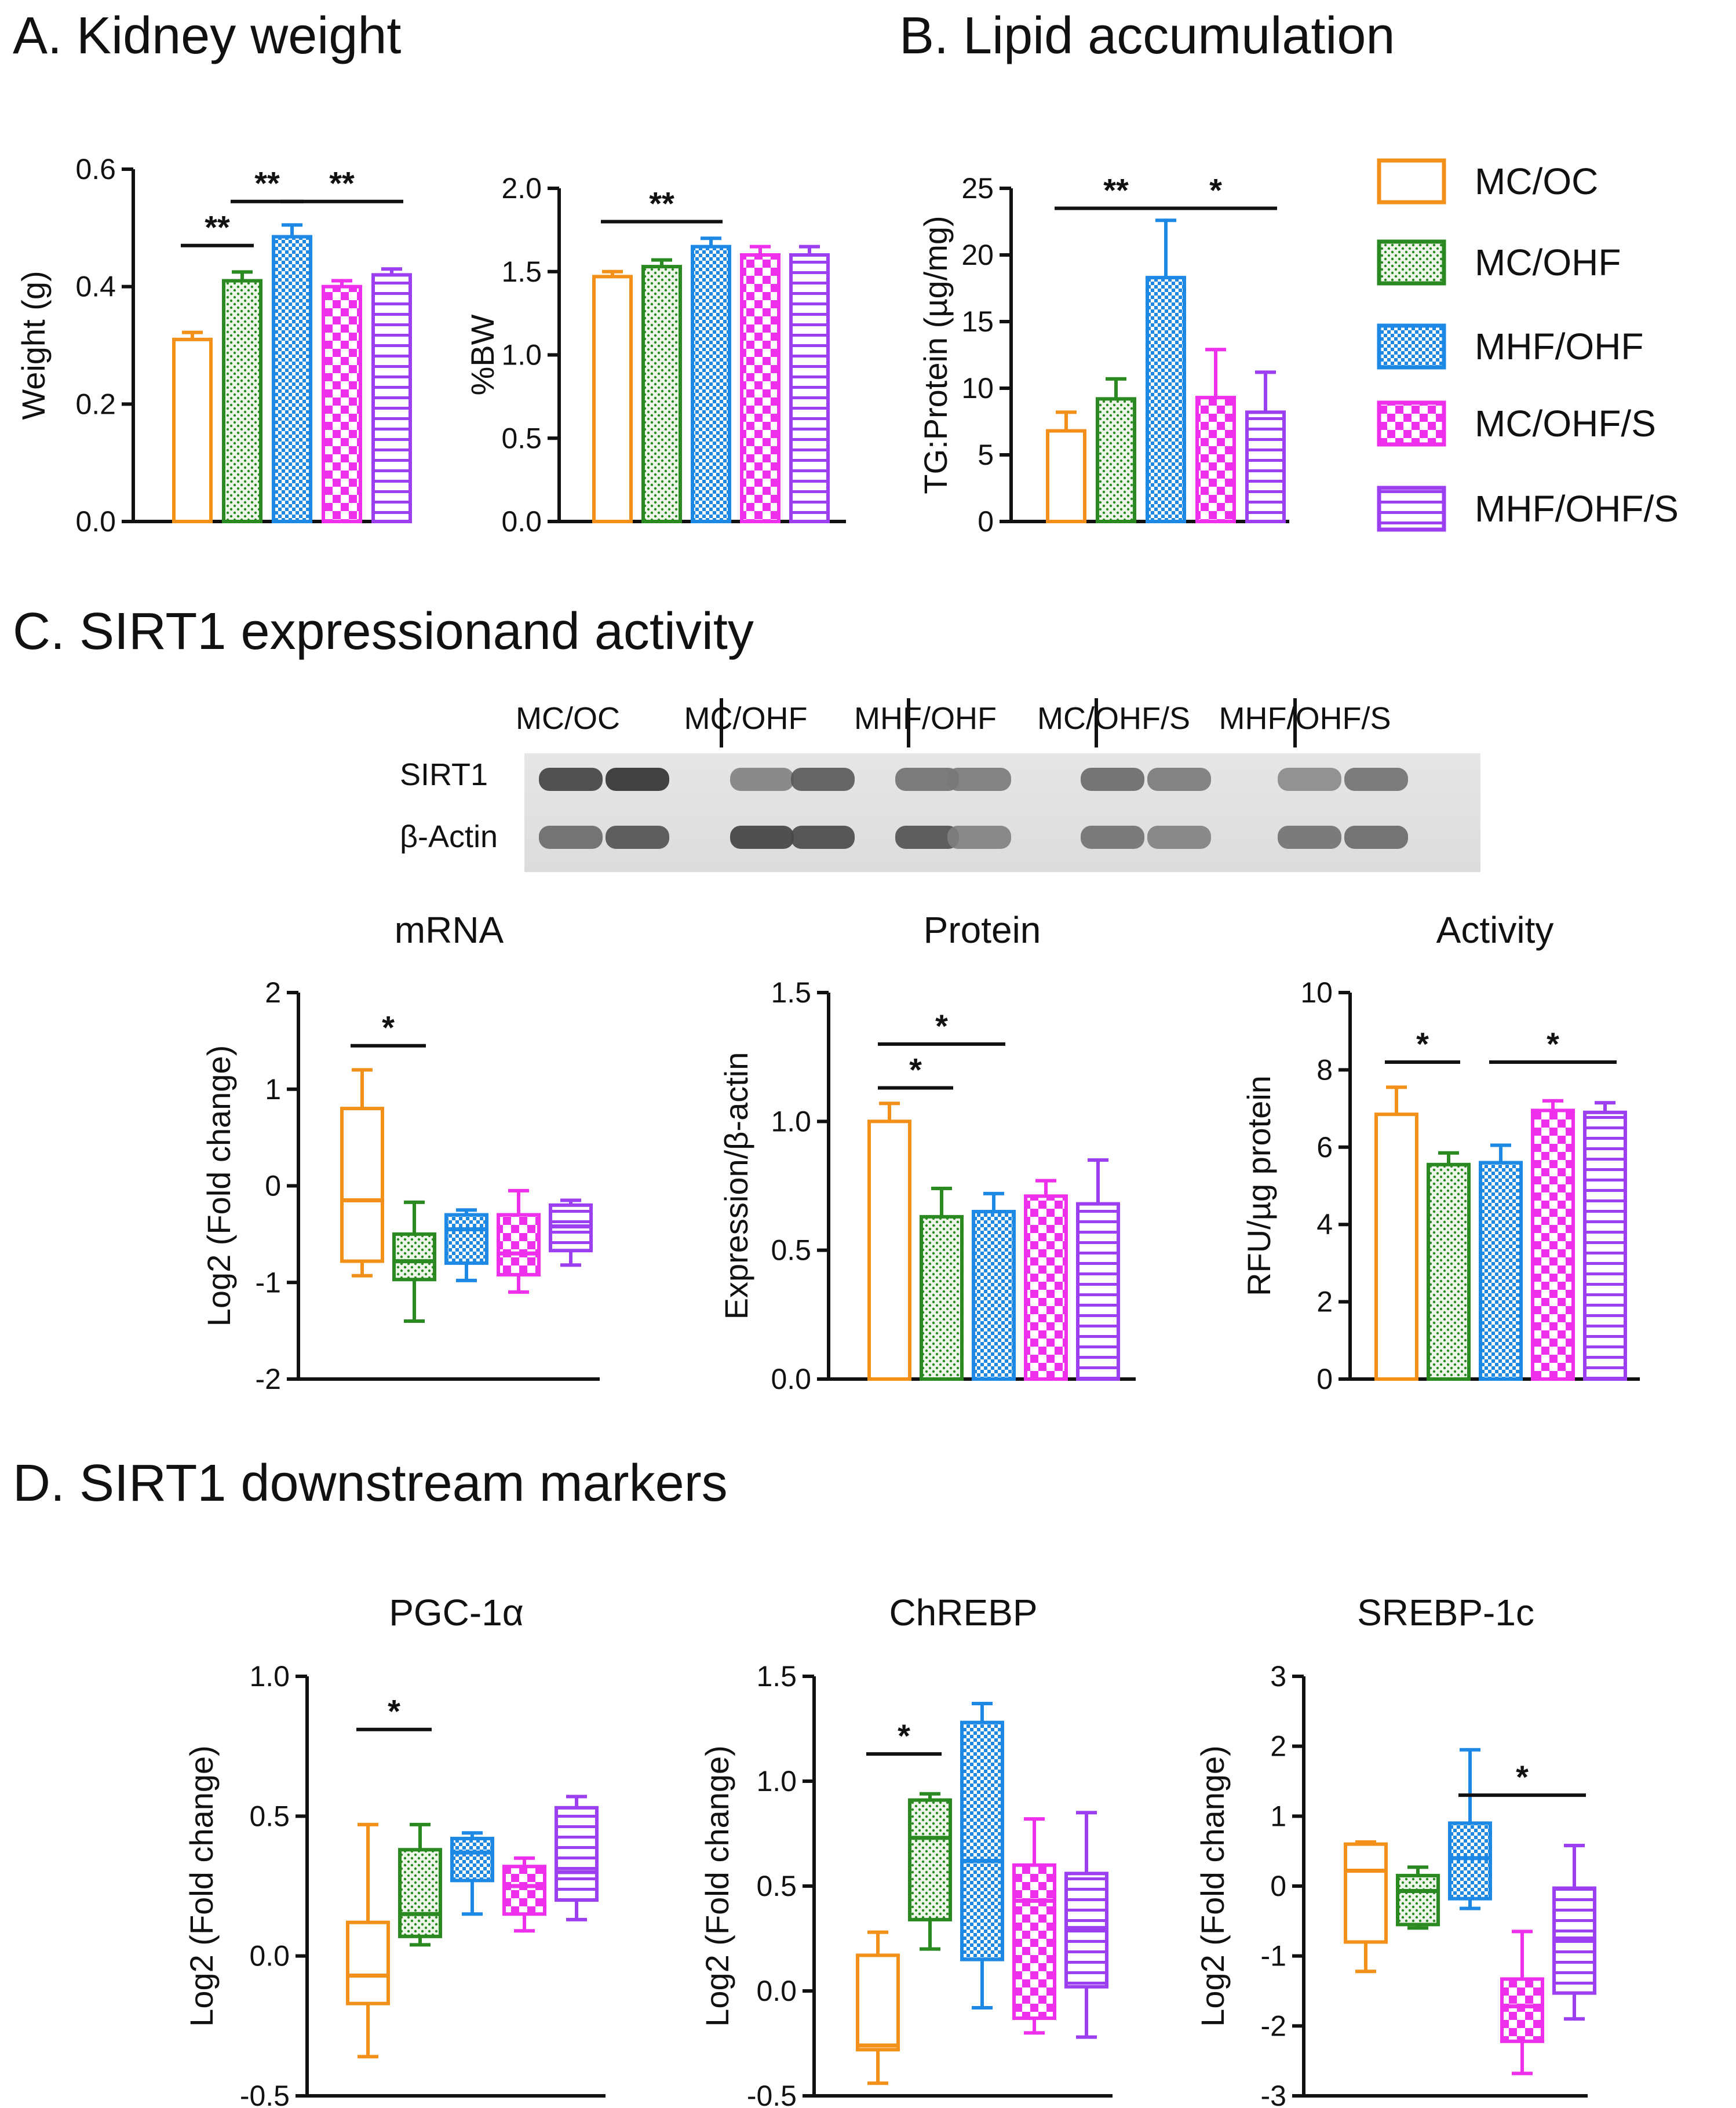 This screenshot has width=1736, height=2108. Describe the element at coordinates (746, 718) in the screenshot. I see `blot-lane-label-2: MC/OHF` at that location.